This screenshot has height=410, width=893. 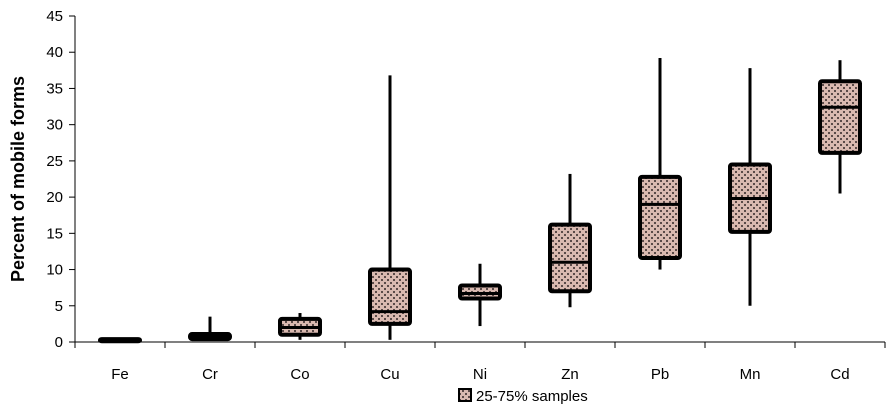 I want to click on box-fe, so click(x=120, y=340).